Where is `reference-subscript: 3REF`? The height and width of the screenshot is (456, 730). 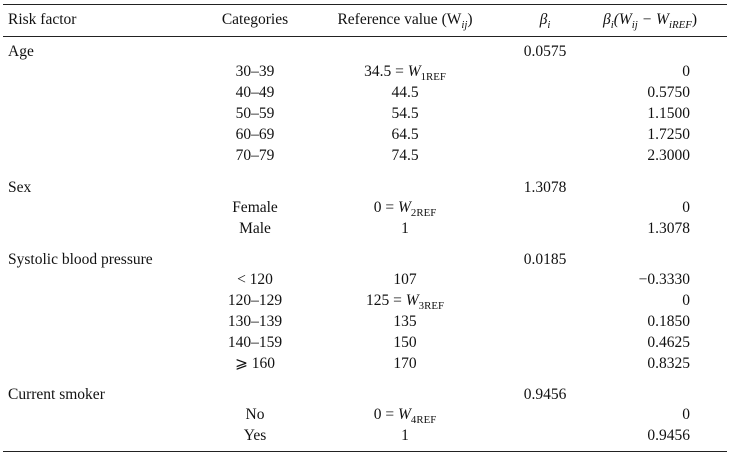 reference-subscript: 3REF is located at coordinates (431, 305).